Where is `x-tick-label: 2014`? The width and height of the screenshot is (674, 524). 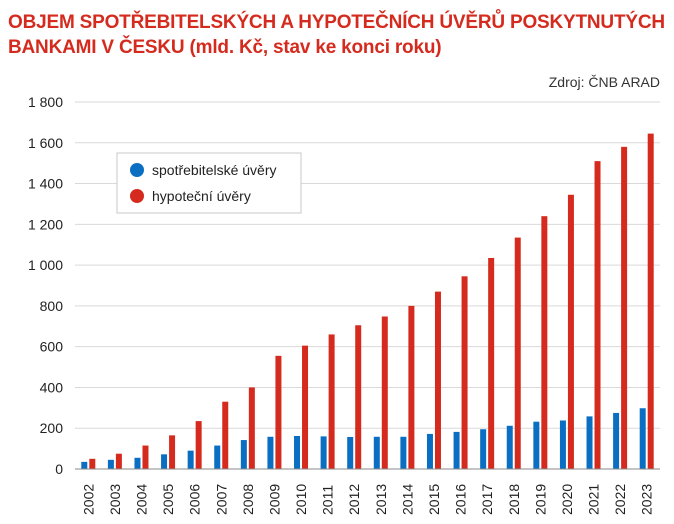 x-tick-label: 2014 is located at coordinates (407, 499).